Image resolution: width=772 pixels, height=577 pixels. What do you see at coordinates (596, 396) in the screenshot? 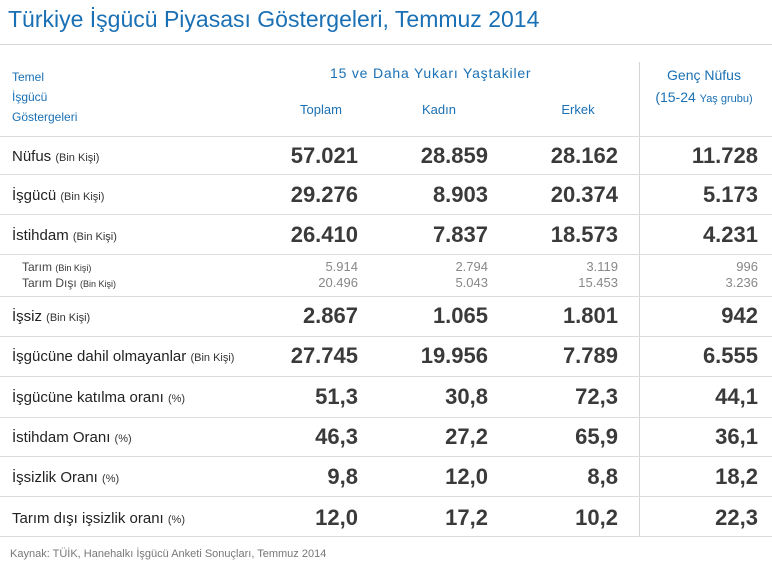
I see `cell-erkek: 72,3` at bounding box center [596, 396].